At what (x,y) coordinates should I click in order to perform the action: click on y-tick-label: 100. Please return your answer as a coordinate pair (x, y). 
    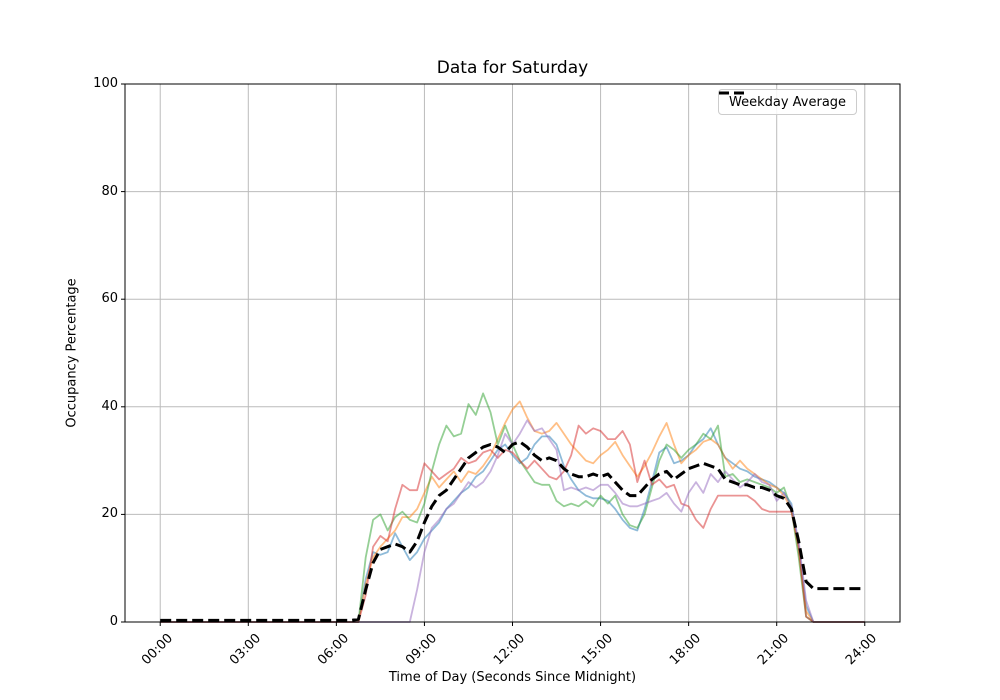
    Looking at the image, I should click on (105, 83).